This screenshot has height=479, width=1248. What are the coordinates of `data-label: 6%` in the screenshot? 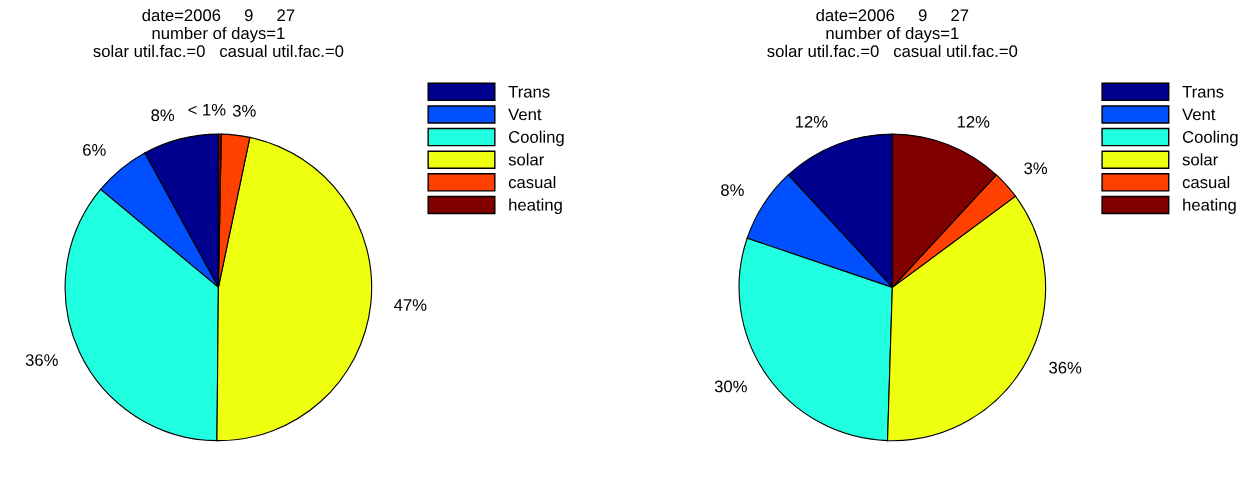 It's located at (94, 150).